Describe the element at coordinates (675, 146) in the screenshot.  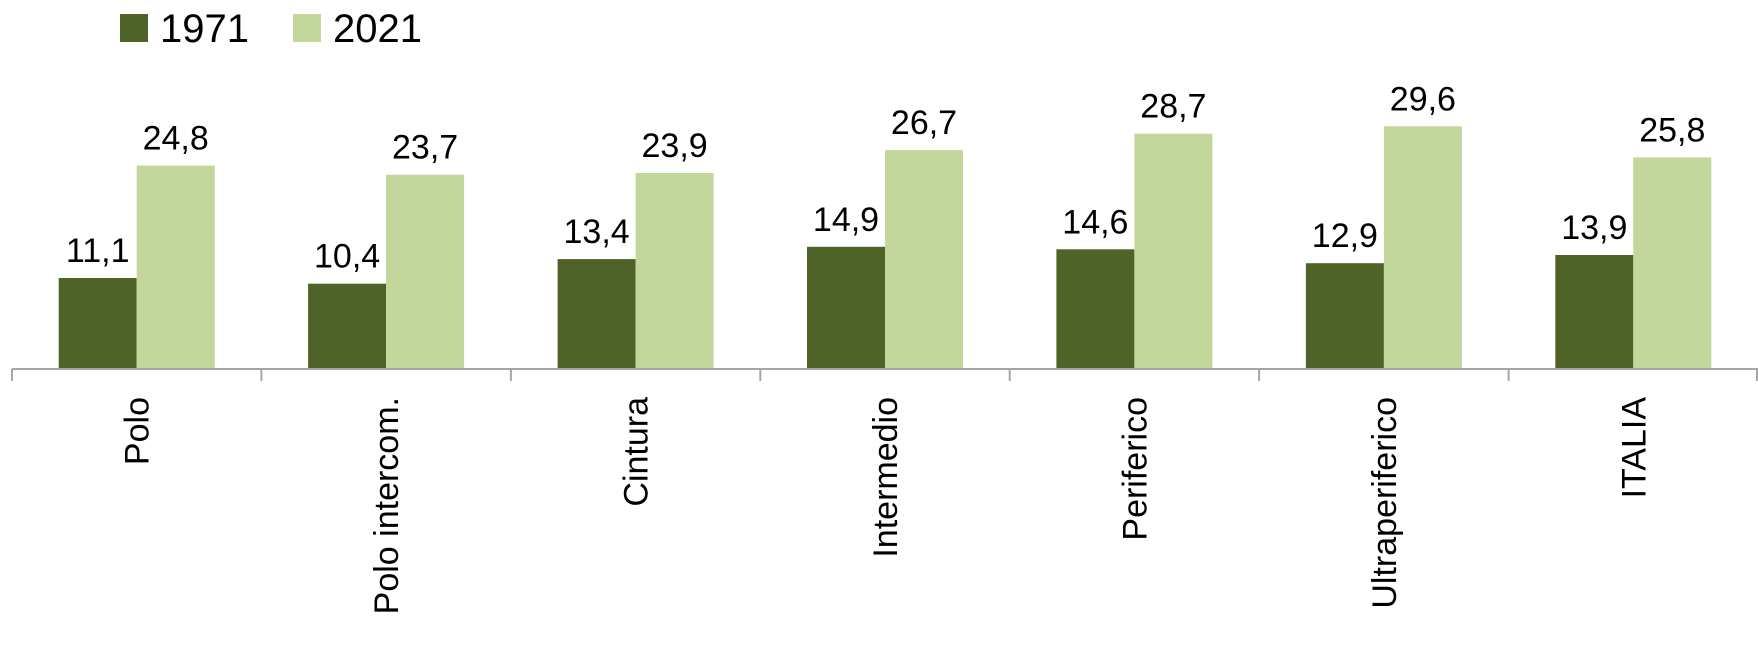
I see `data-label-2021-3: 23,9` at that location.